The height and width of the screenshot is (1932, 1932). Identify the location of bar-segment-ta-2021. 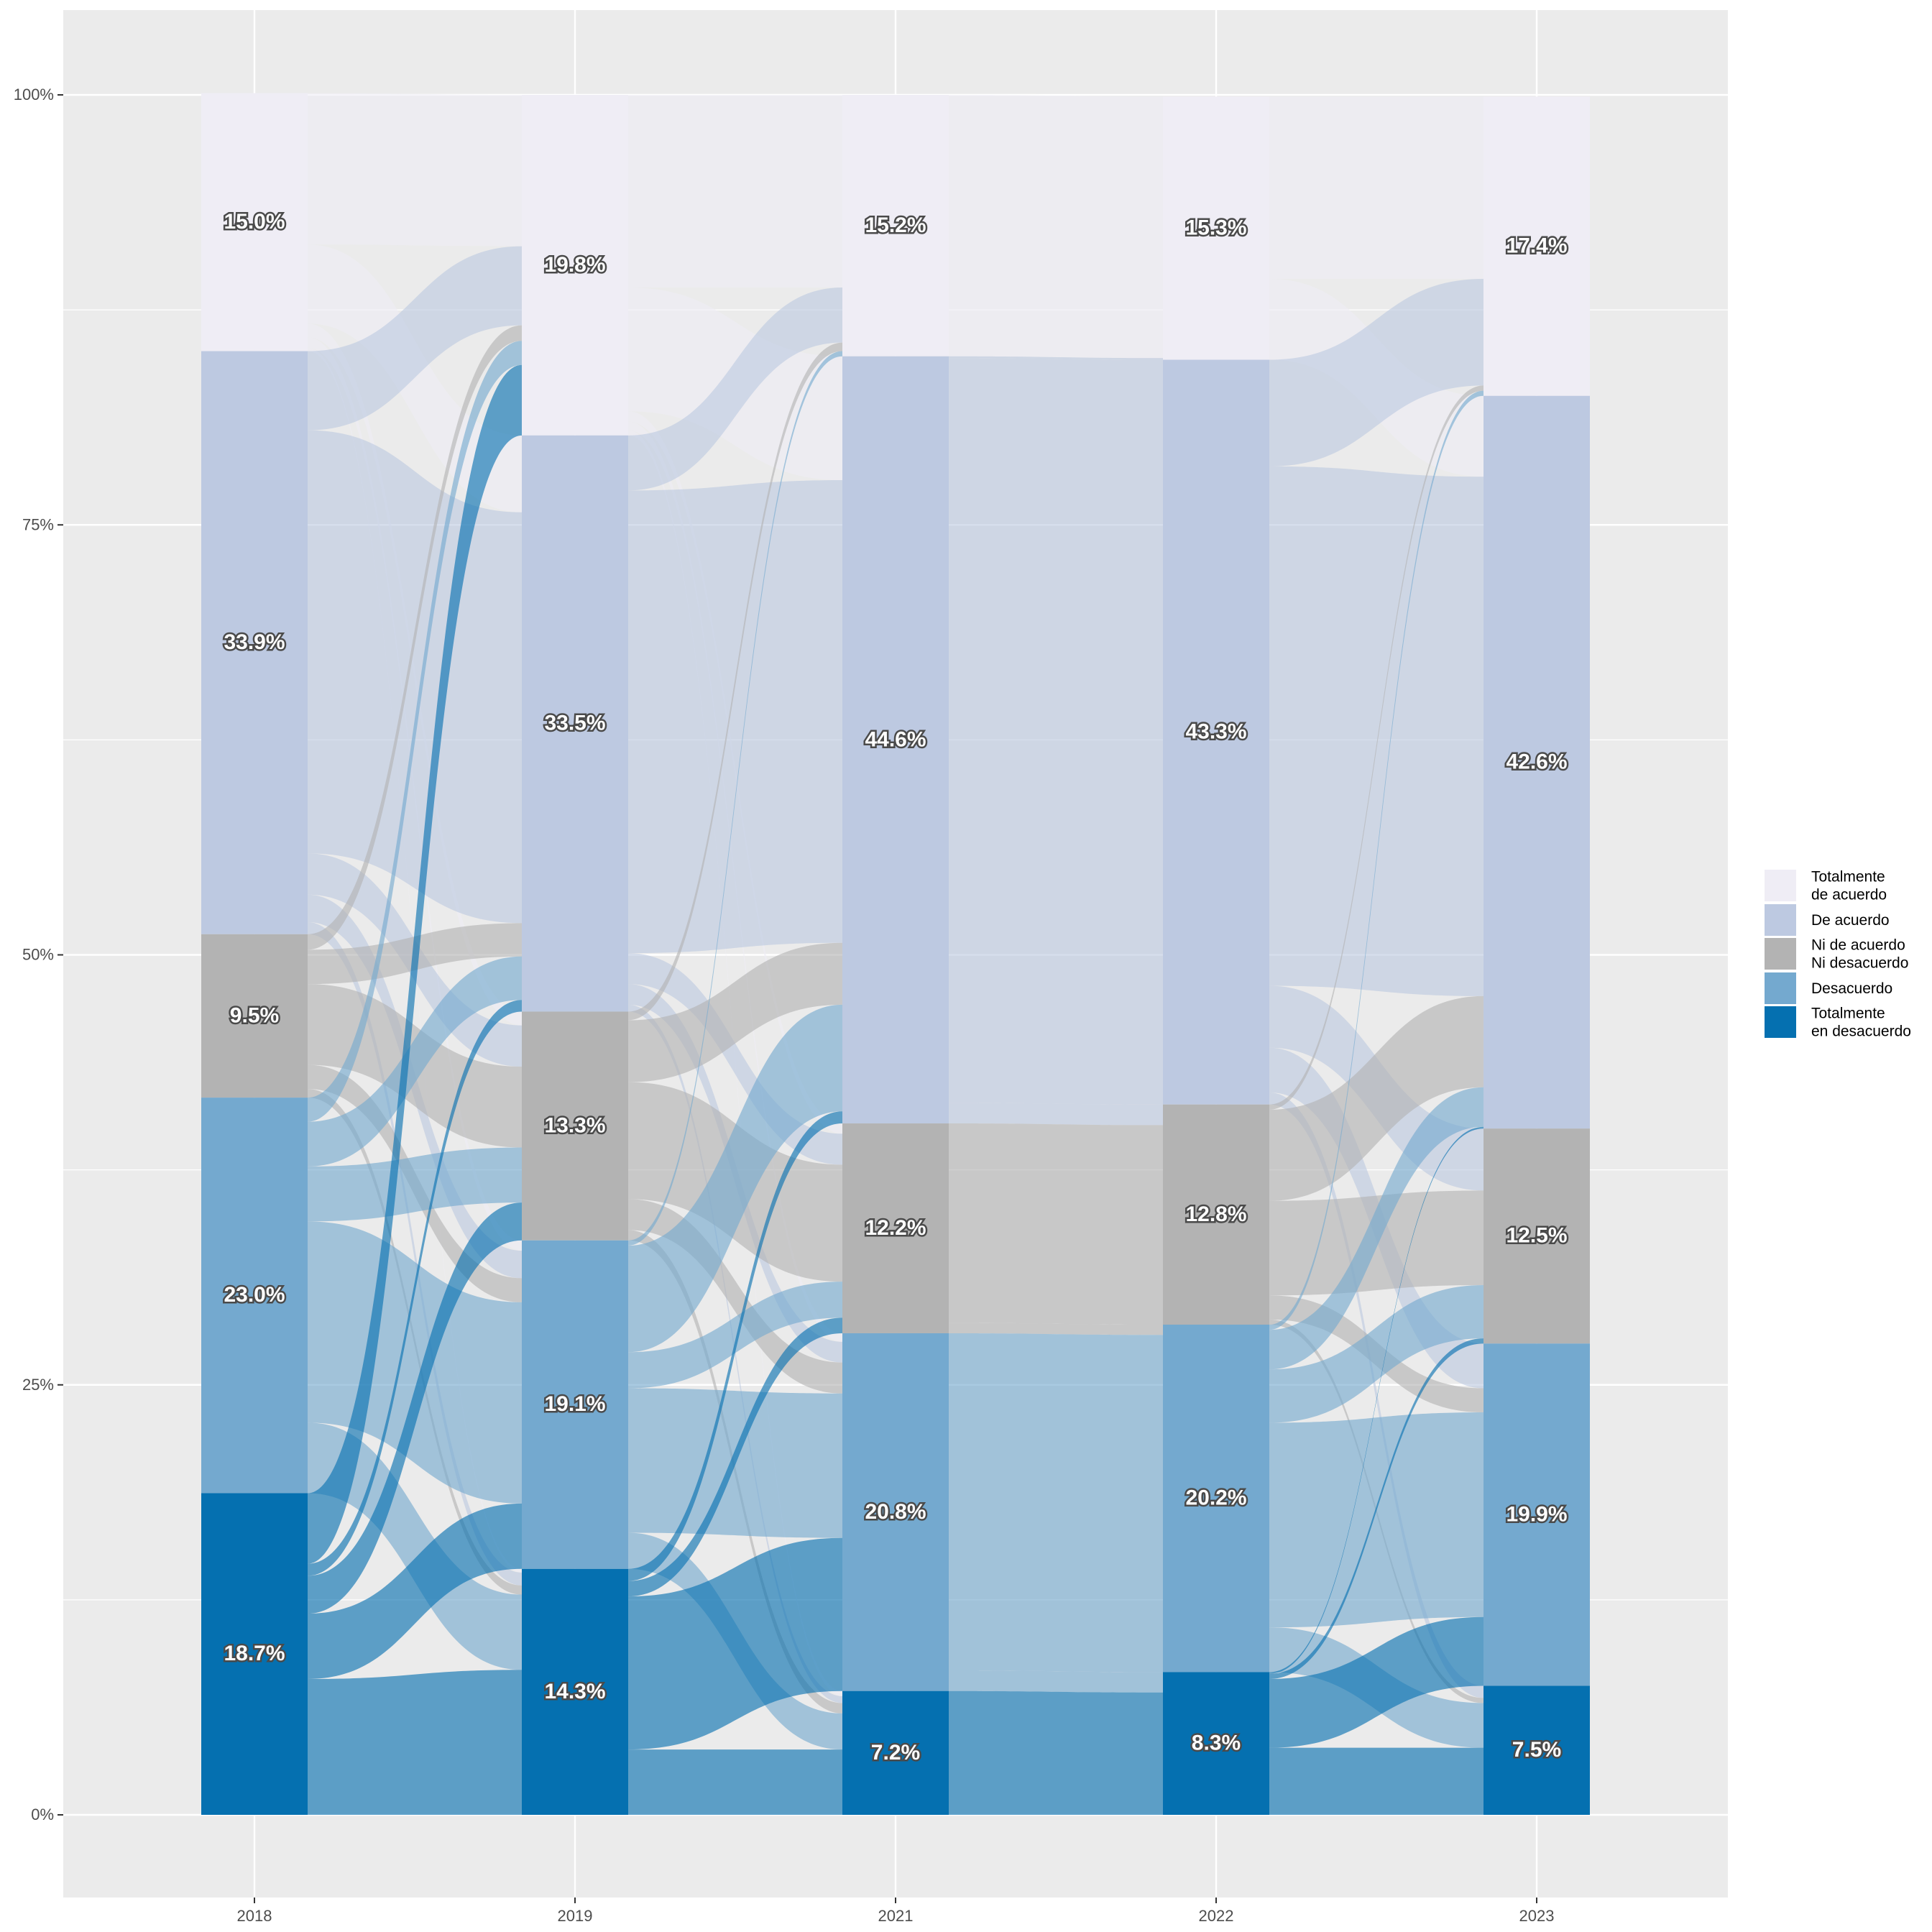
(895, 225).